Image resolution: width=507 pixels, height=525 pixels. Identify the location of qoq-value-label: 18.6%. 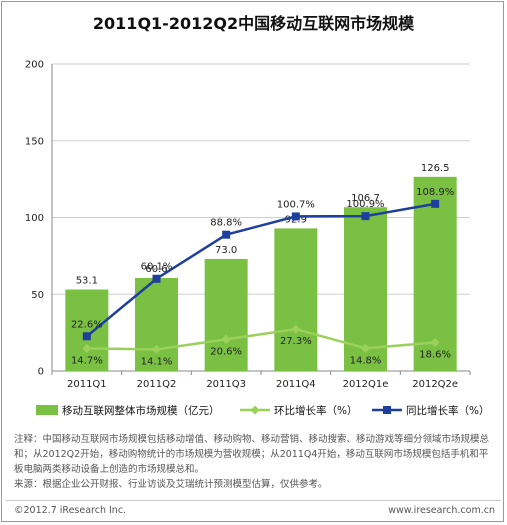
(435, 354).